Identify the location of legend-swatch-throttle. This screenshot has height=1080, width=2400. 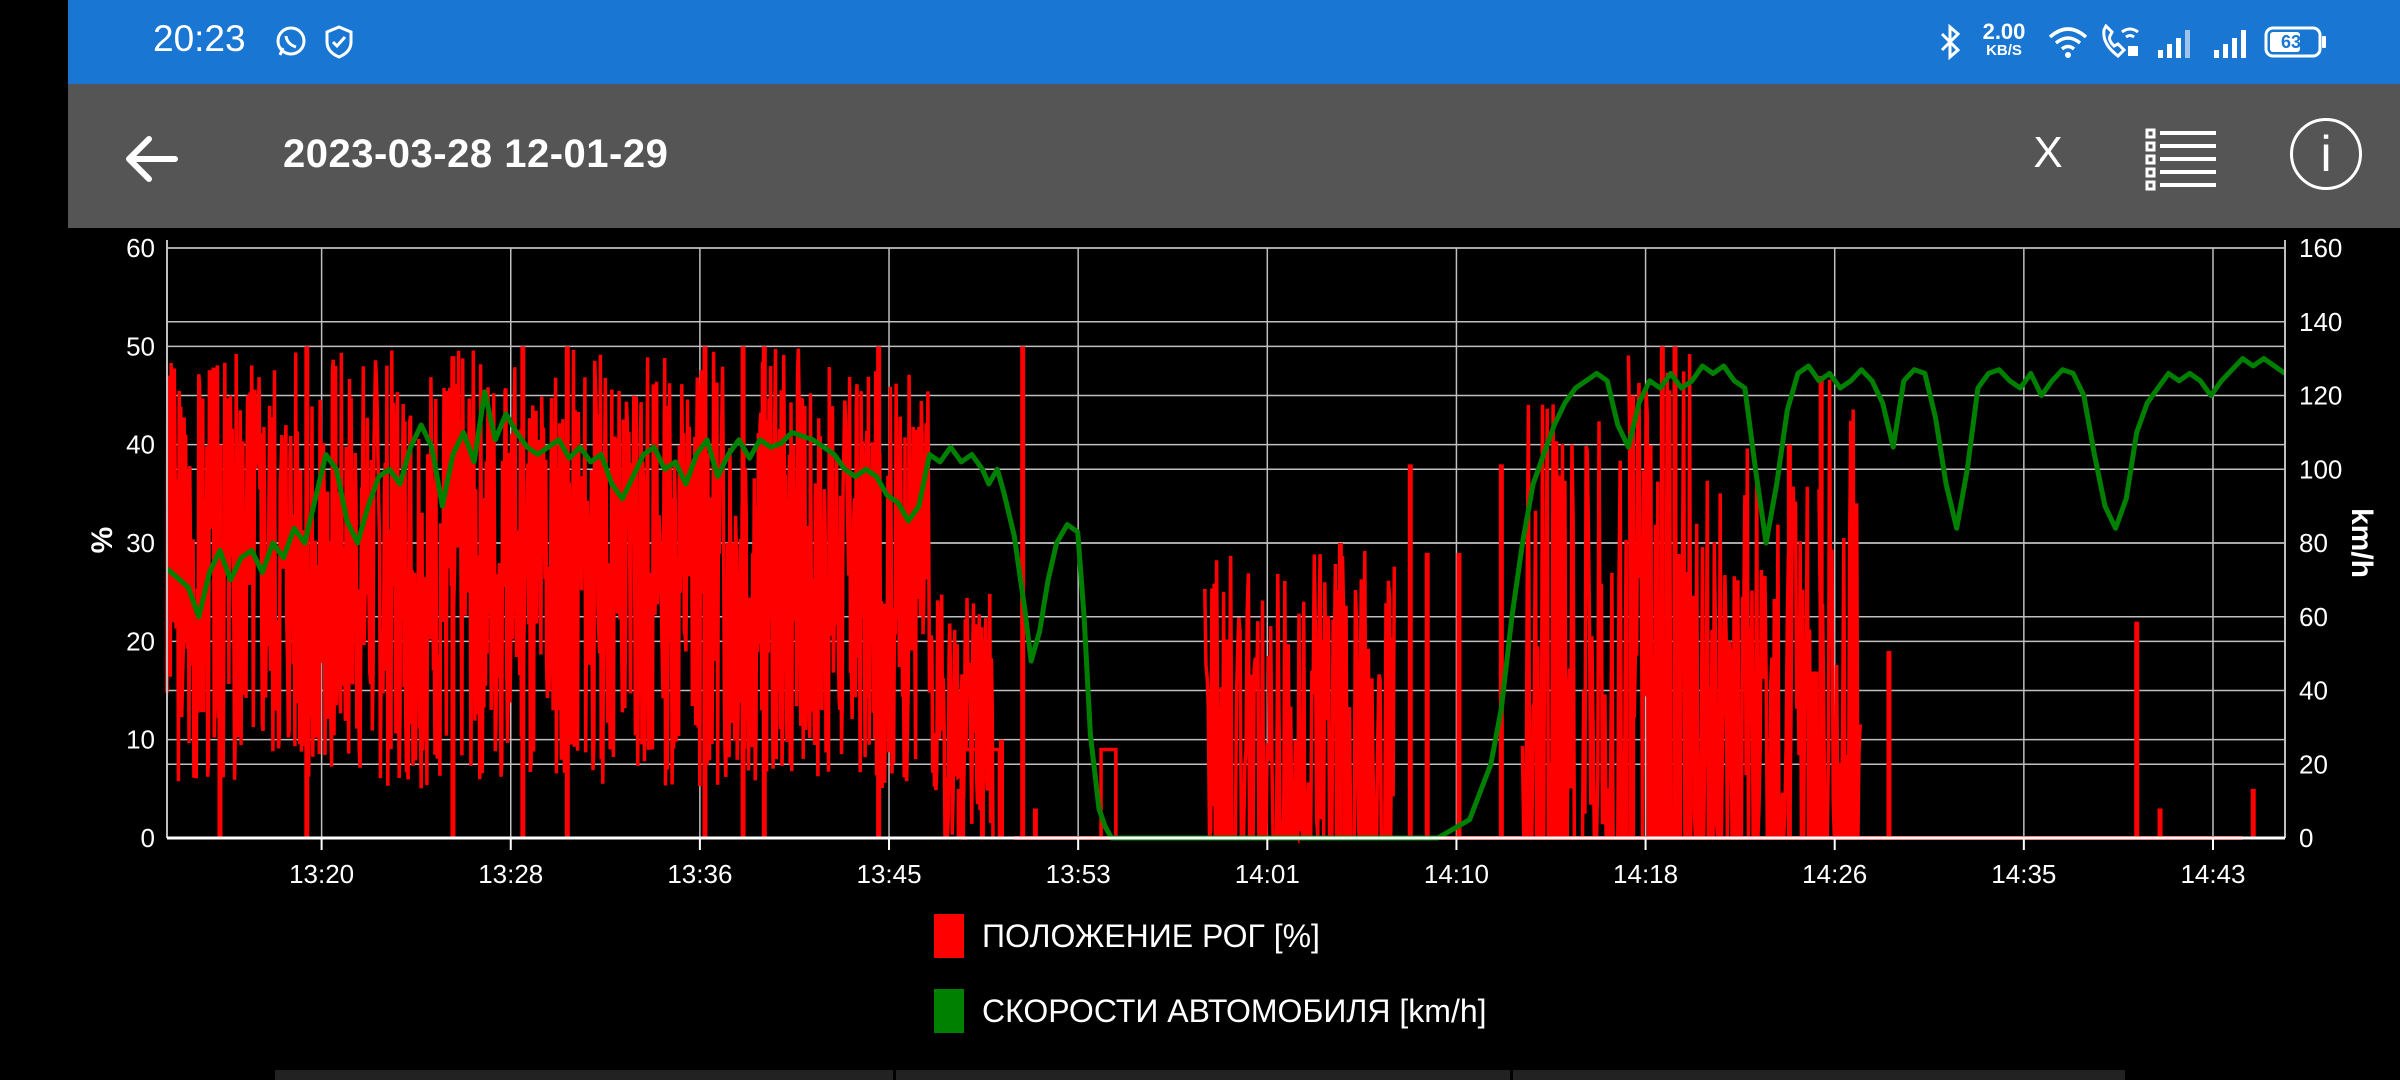
(949, 936).